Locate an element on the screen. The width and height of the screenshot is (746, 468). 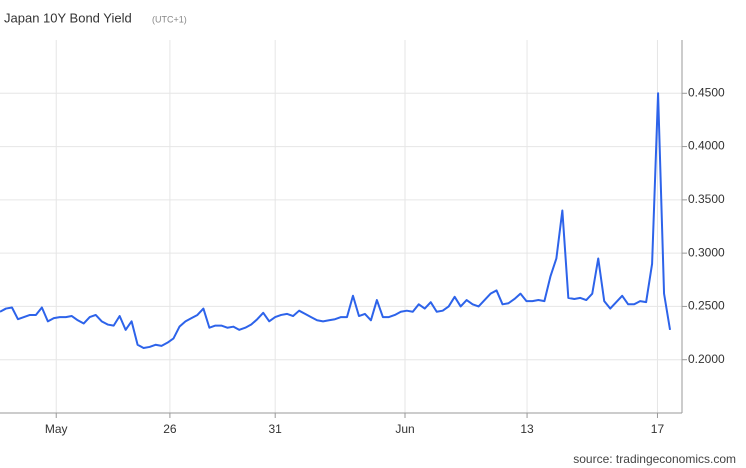
x-tick-label: 31 is located at coordinates (276, 429).